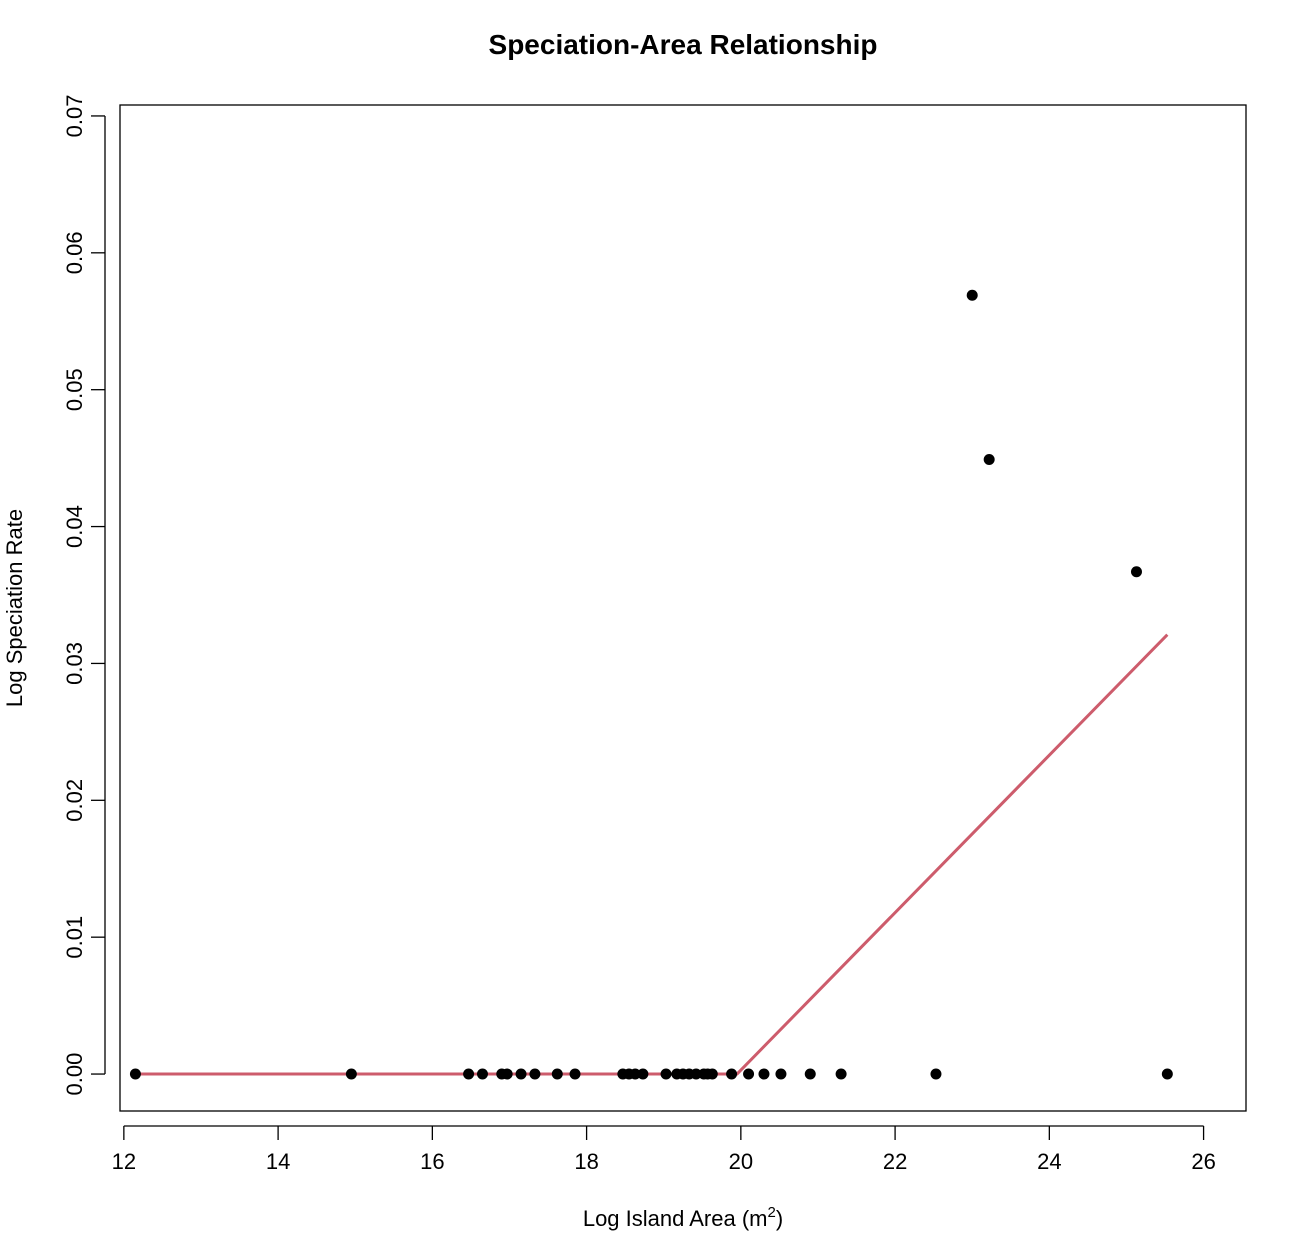 The width and height of the screenshot is (1291, 1252). Describe the element at coordinates (432, 1161) in the screenshot. I see `x-tick-label: 16` at that location.